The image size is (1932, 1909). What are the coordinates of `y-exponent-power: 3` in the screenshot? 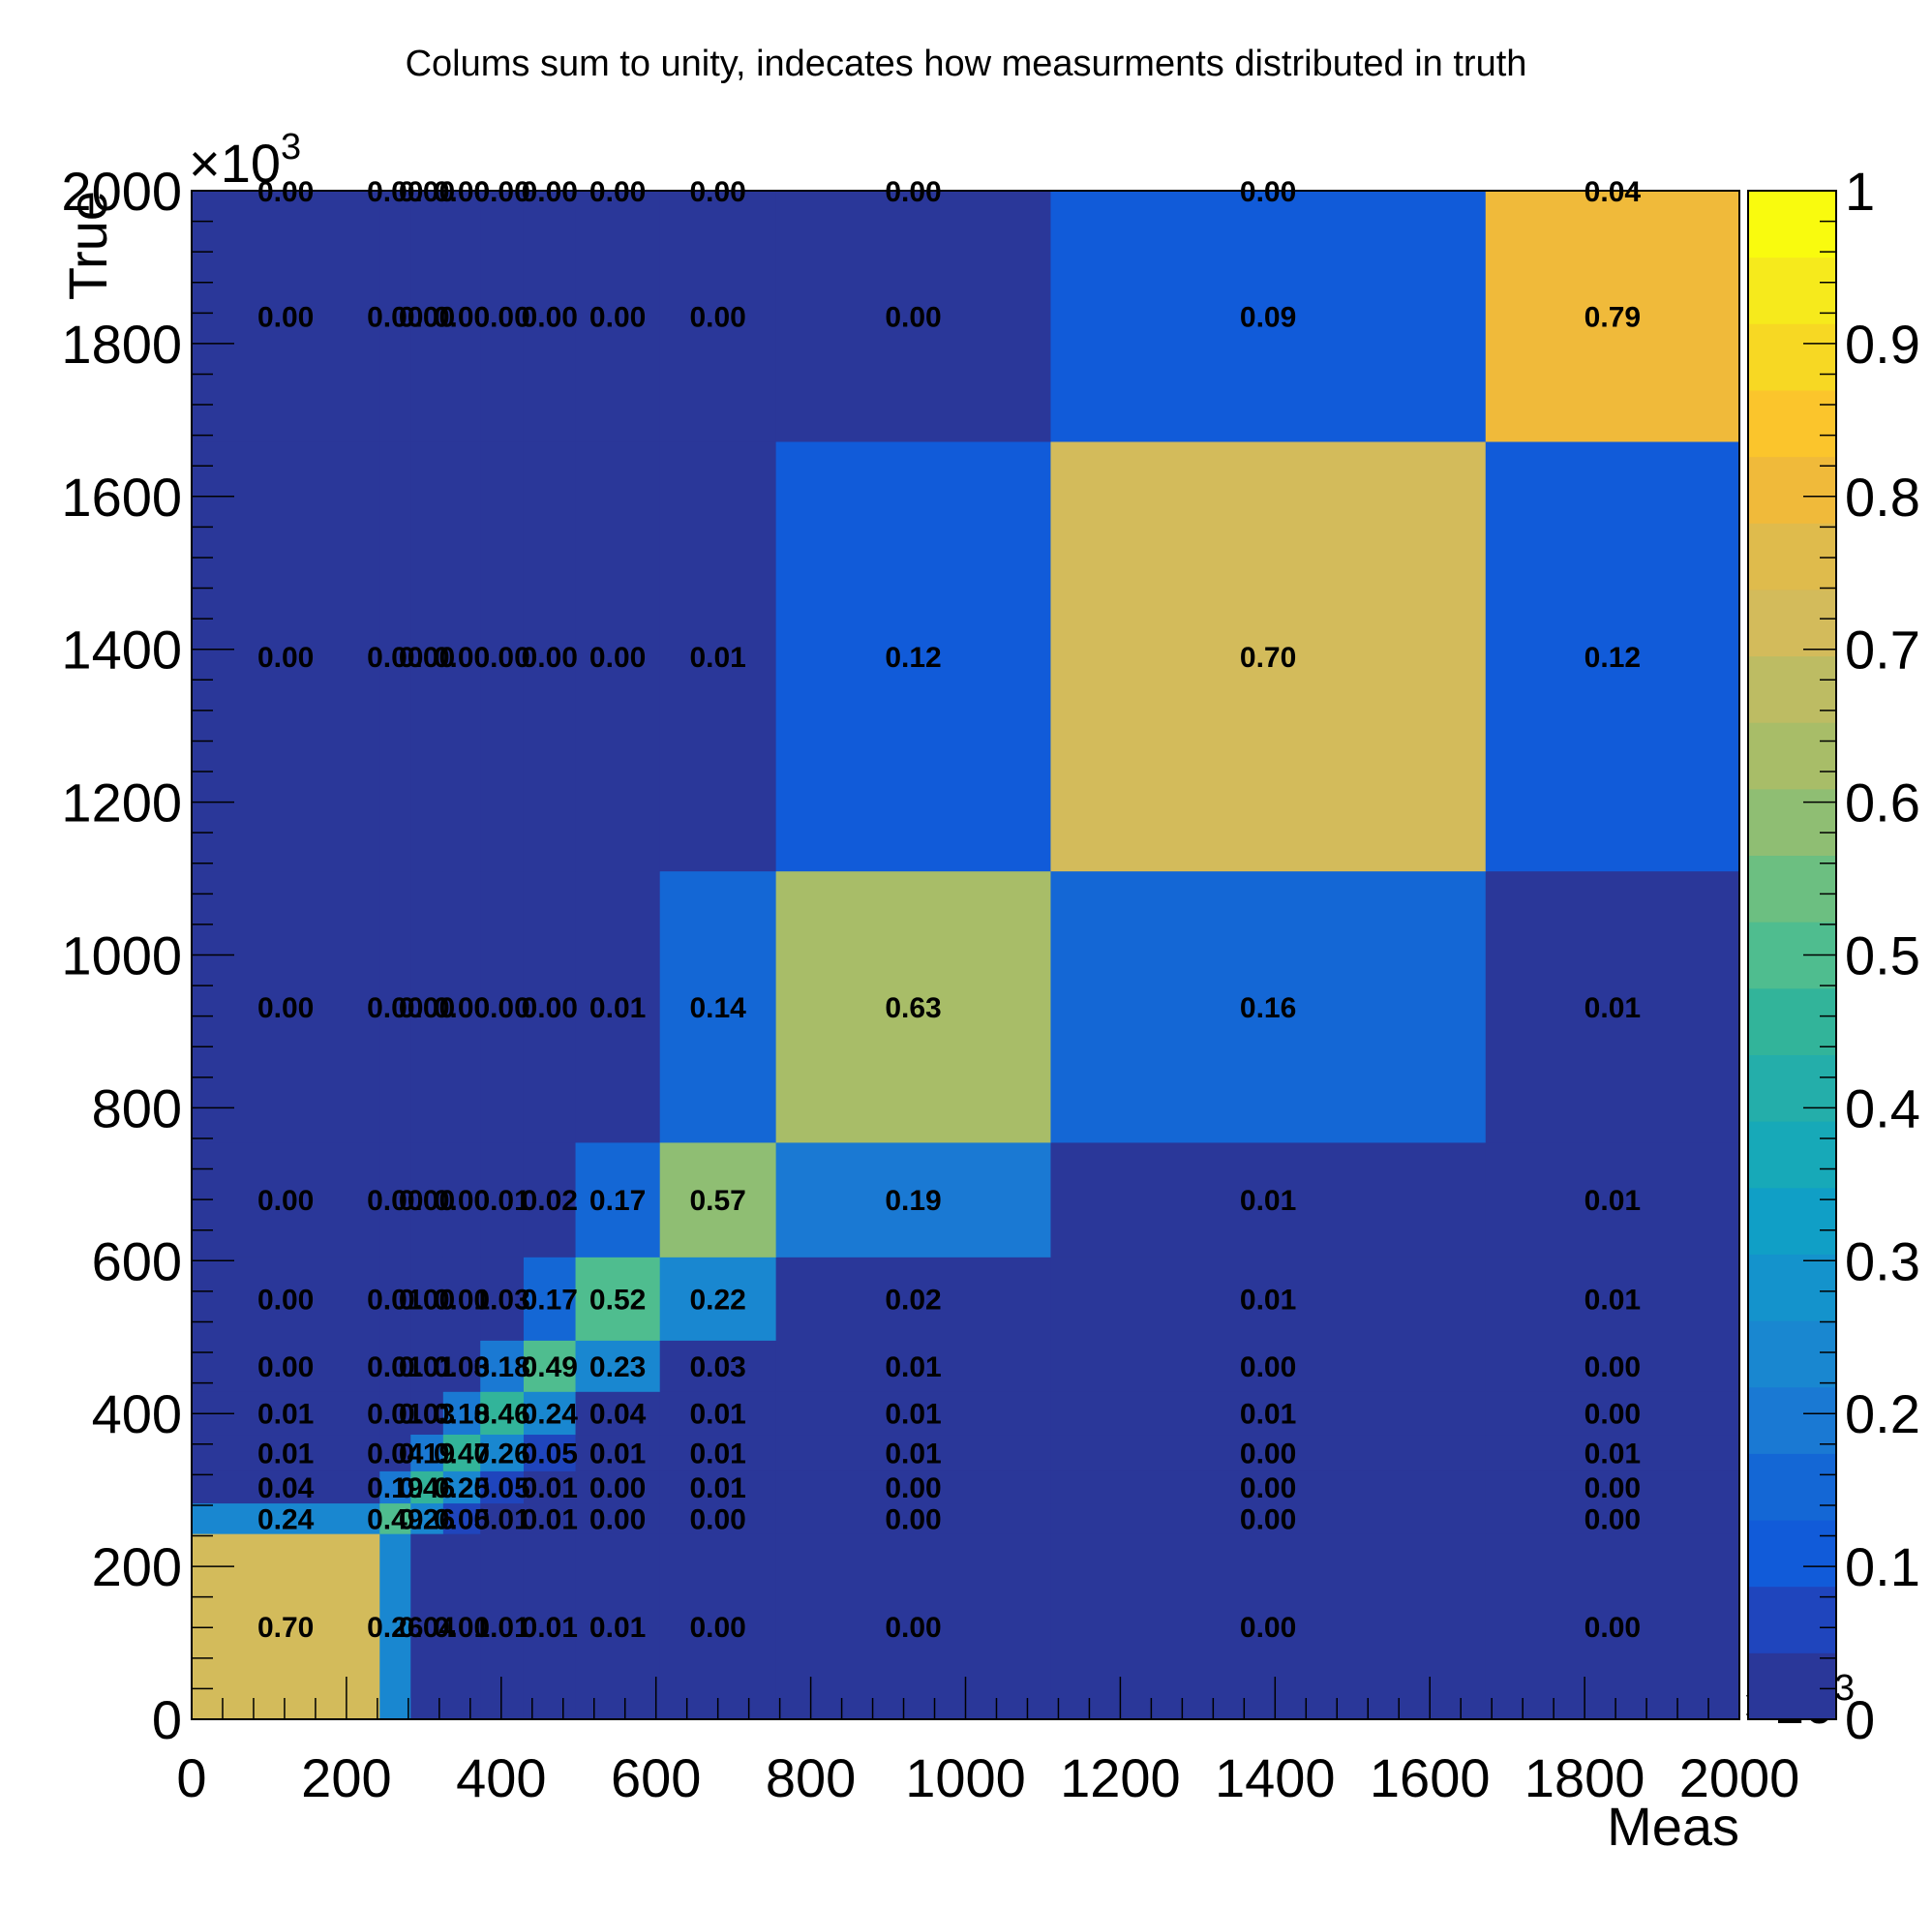 It's located at (291, 147).